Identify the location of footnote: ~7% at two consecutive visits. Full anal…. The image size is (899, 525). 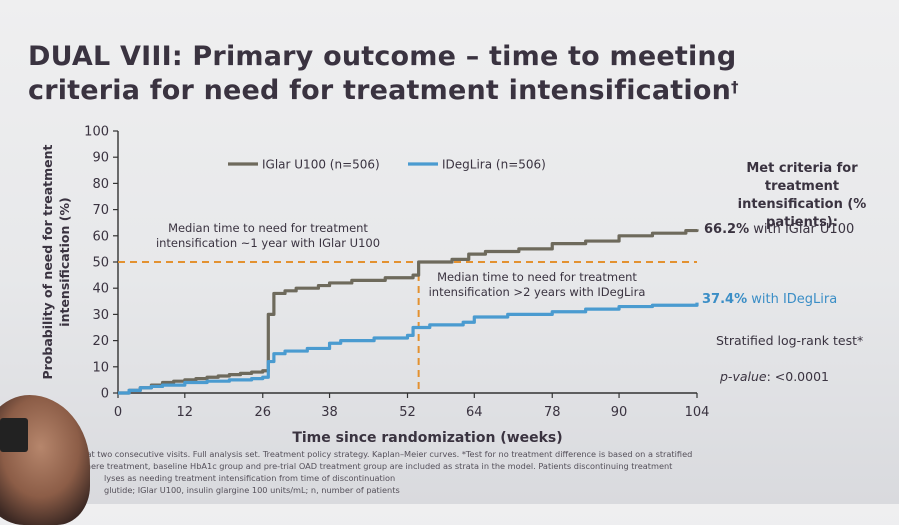
(479, 472).